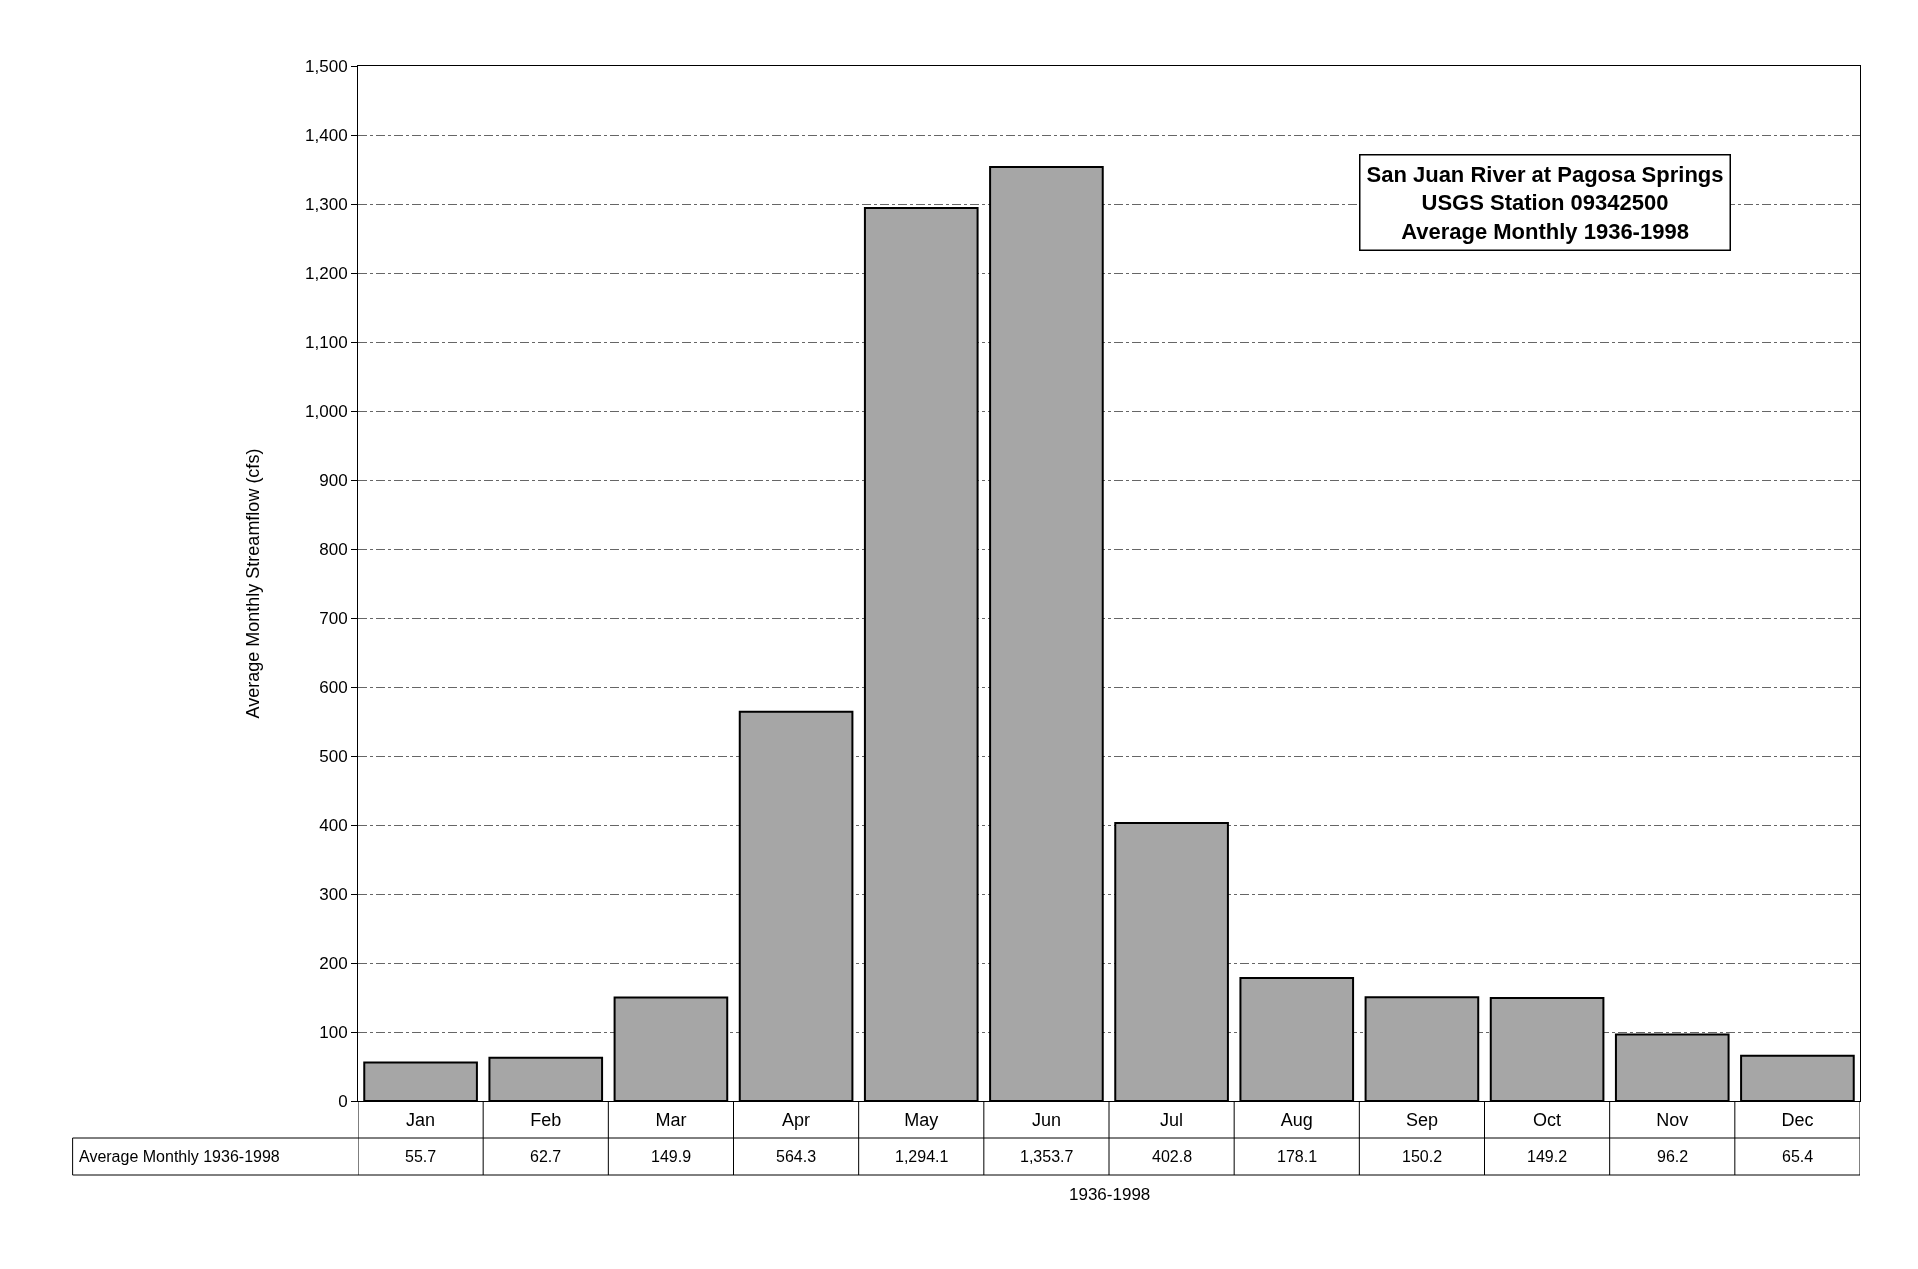 Image resolution: width=1918 pixels, height=1269 pixels. Describe the element at coordinates (1047, 1156) in the screenshot. I see `data-label: 1,353.7` at that location.